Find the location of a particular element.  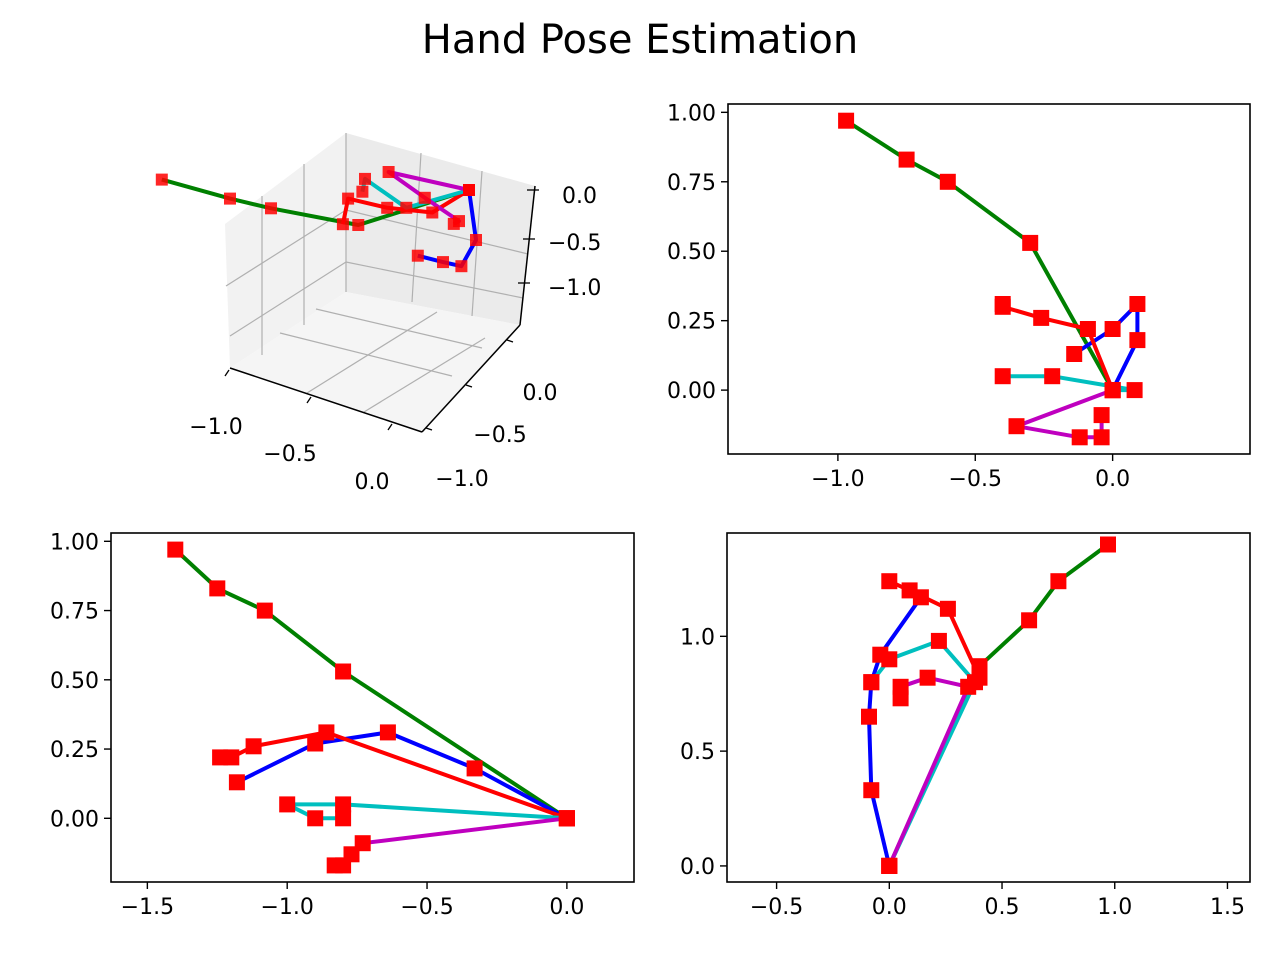

figure-title: Hand Pose Estimation is located at coordinates (640, 40).